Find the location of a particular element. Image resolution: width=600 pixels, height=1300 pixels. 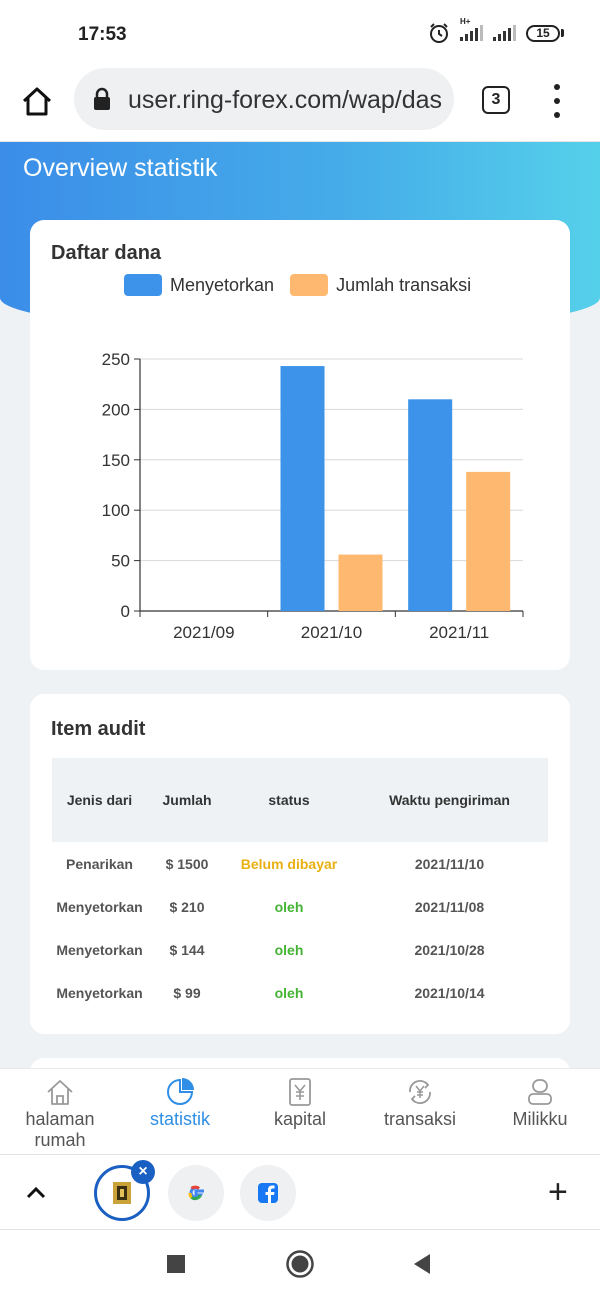

home-circle-icon is located at coordinates (300, 1264).